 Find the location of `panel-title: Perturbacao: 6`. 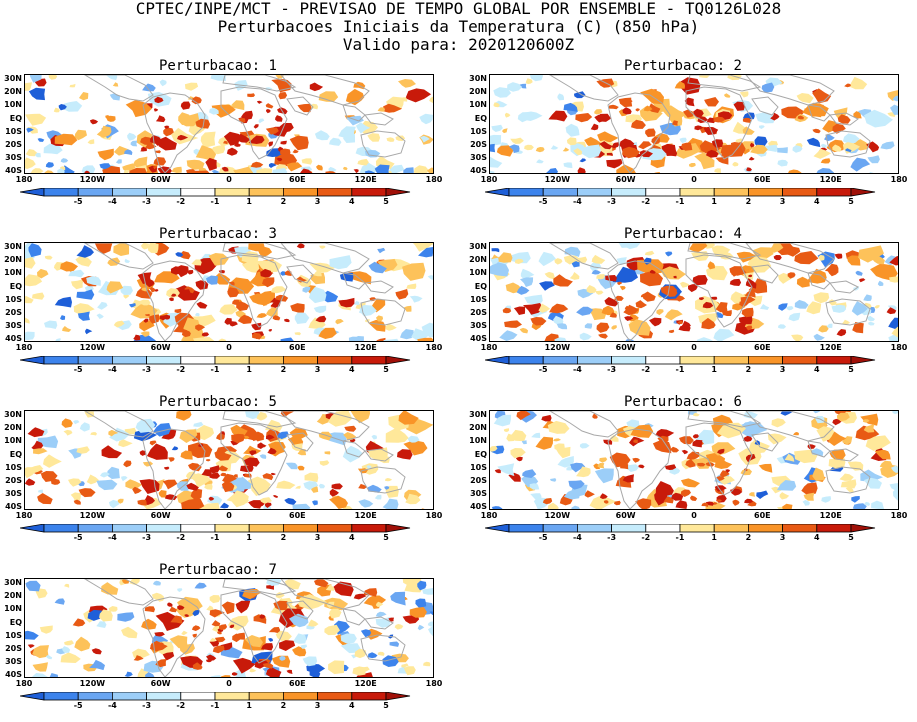

panel-title: Perturbacao: 6 is located at coordinates (682, 402).